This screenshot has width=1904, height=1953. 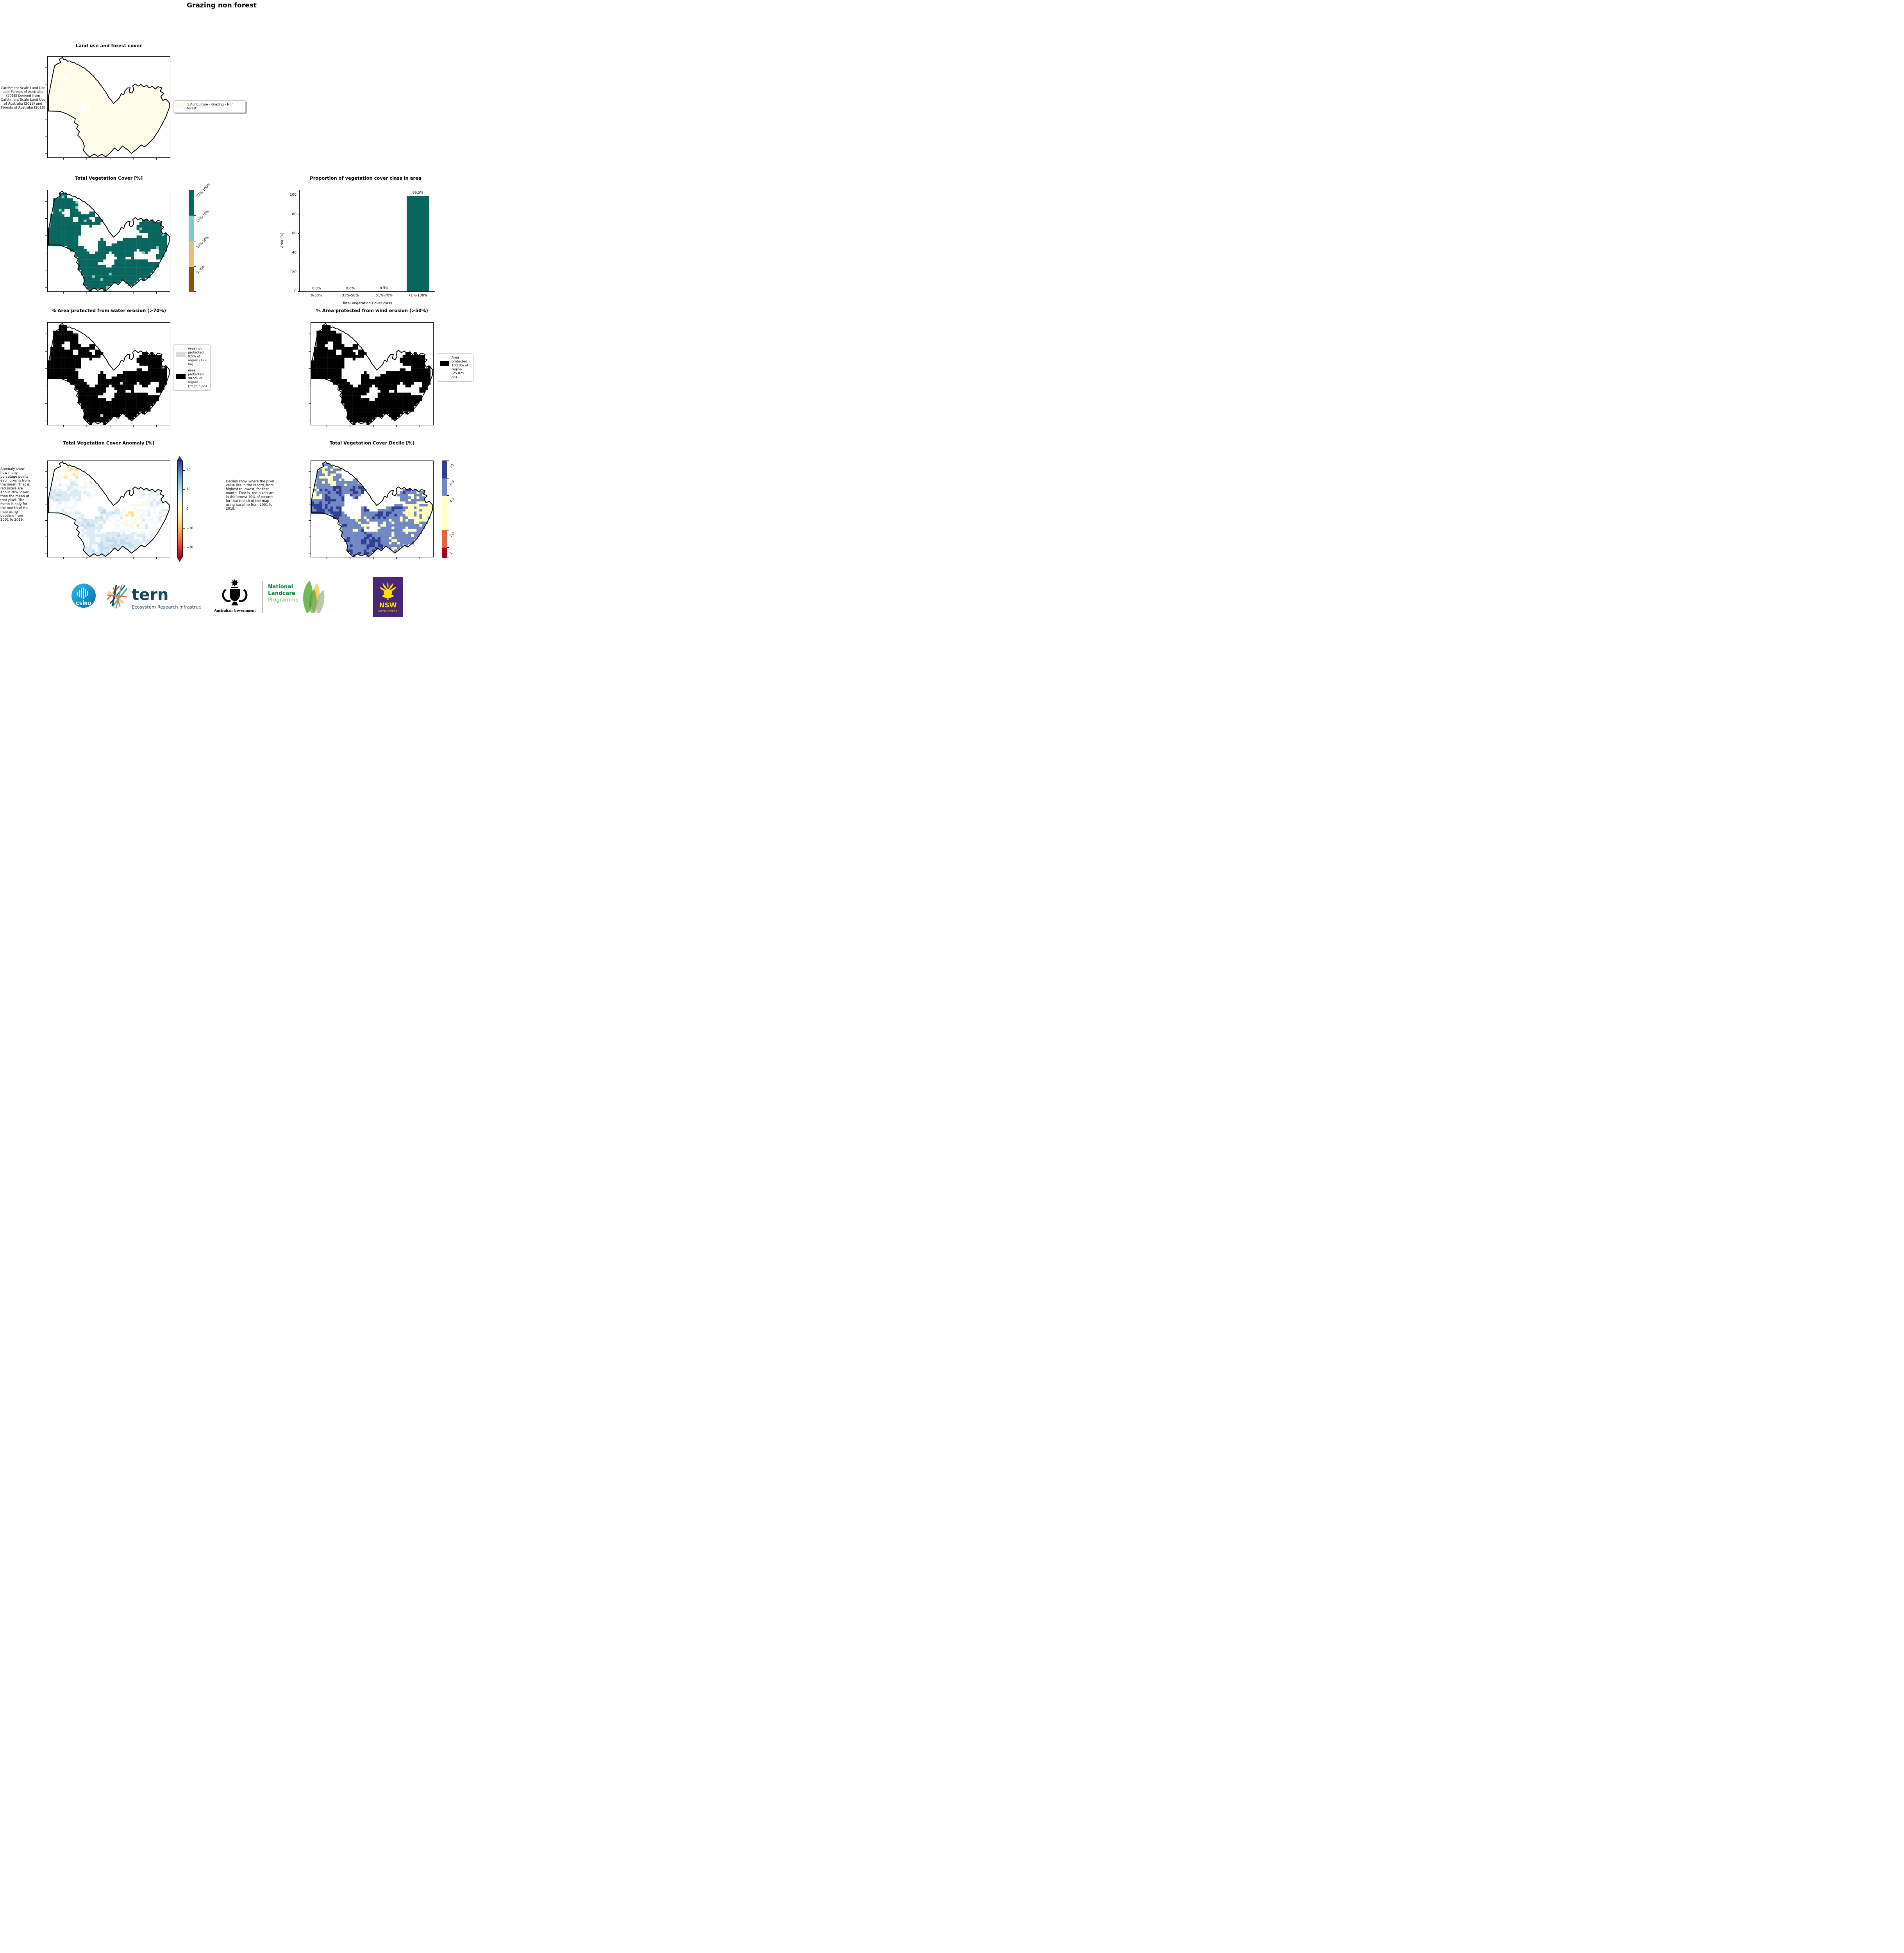 I want to click on anomaly-colorbar-tick-label: 10, so click(x=188, y=489).